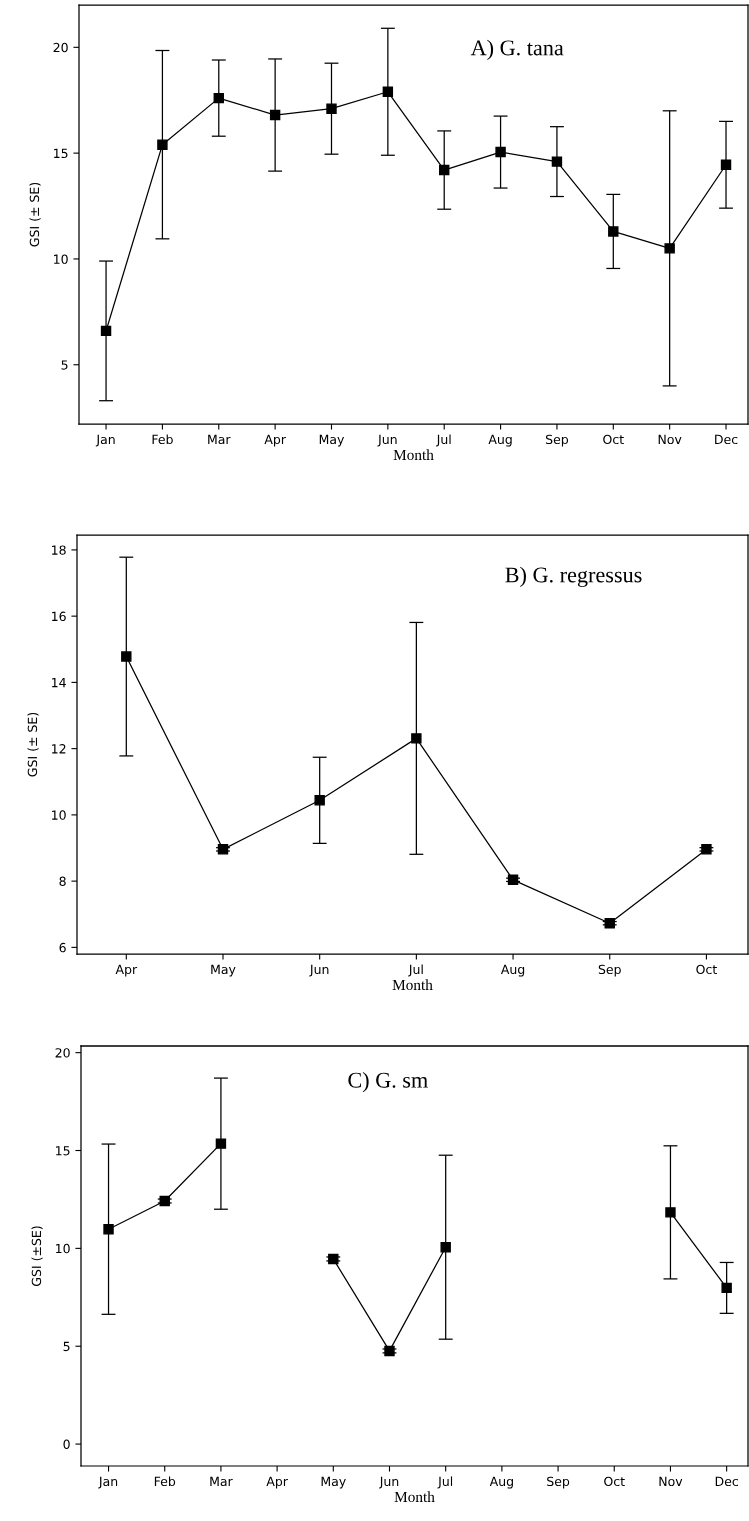 The height and width of the screenshot is (1521, 749). Describe the element at coordinates (388, 1082) in the screenshot. I see `text: C) G. sm` at that location.